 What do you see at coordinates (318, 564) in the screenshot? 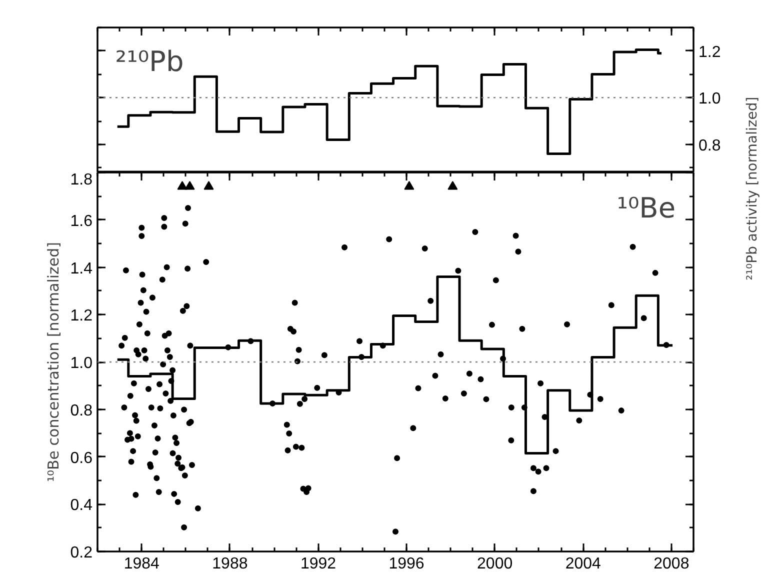
I see `x-tick-label: 1992` at bounding box center [318, 564].